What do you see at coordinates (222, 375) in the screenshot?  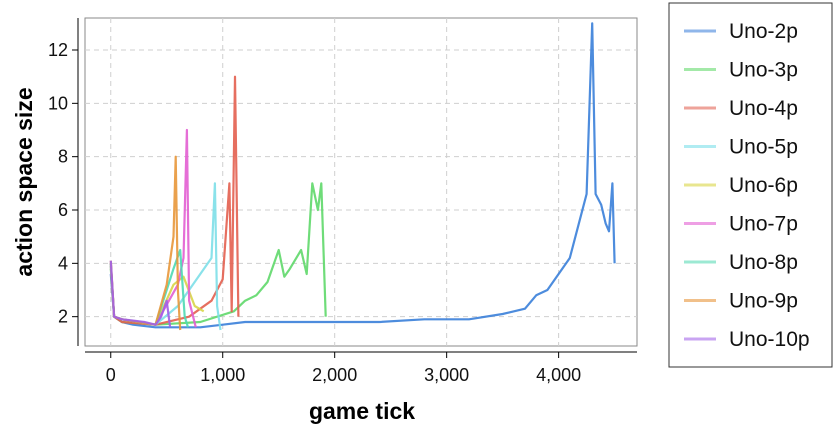 I see `x-tick-label: 1,000` at bounding box center [222, 375].